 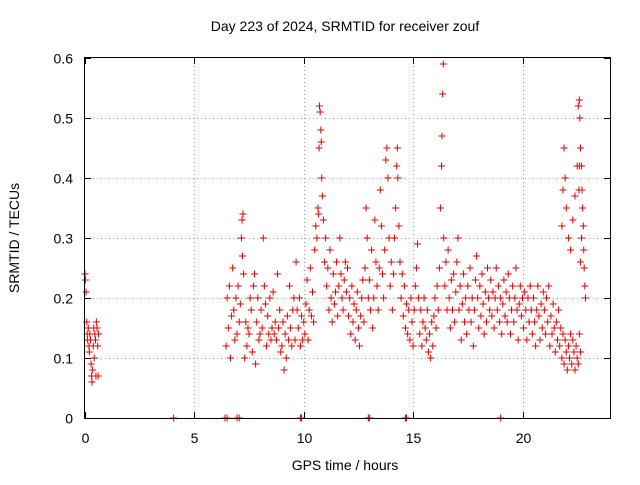 I want to click on y-tick-label: 0, so click(x=69, y=419).